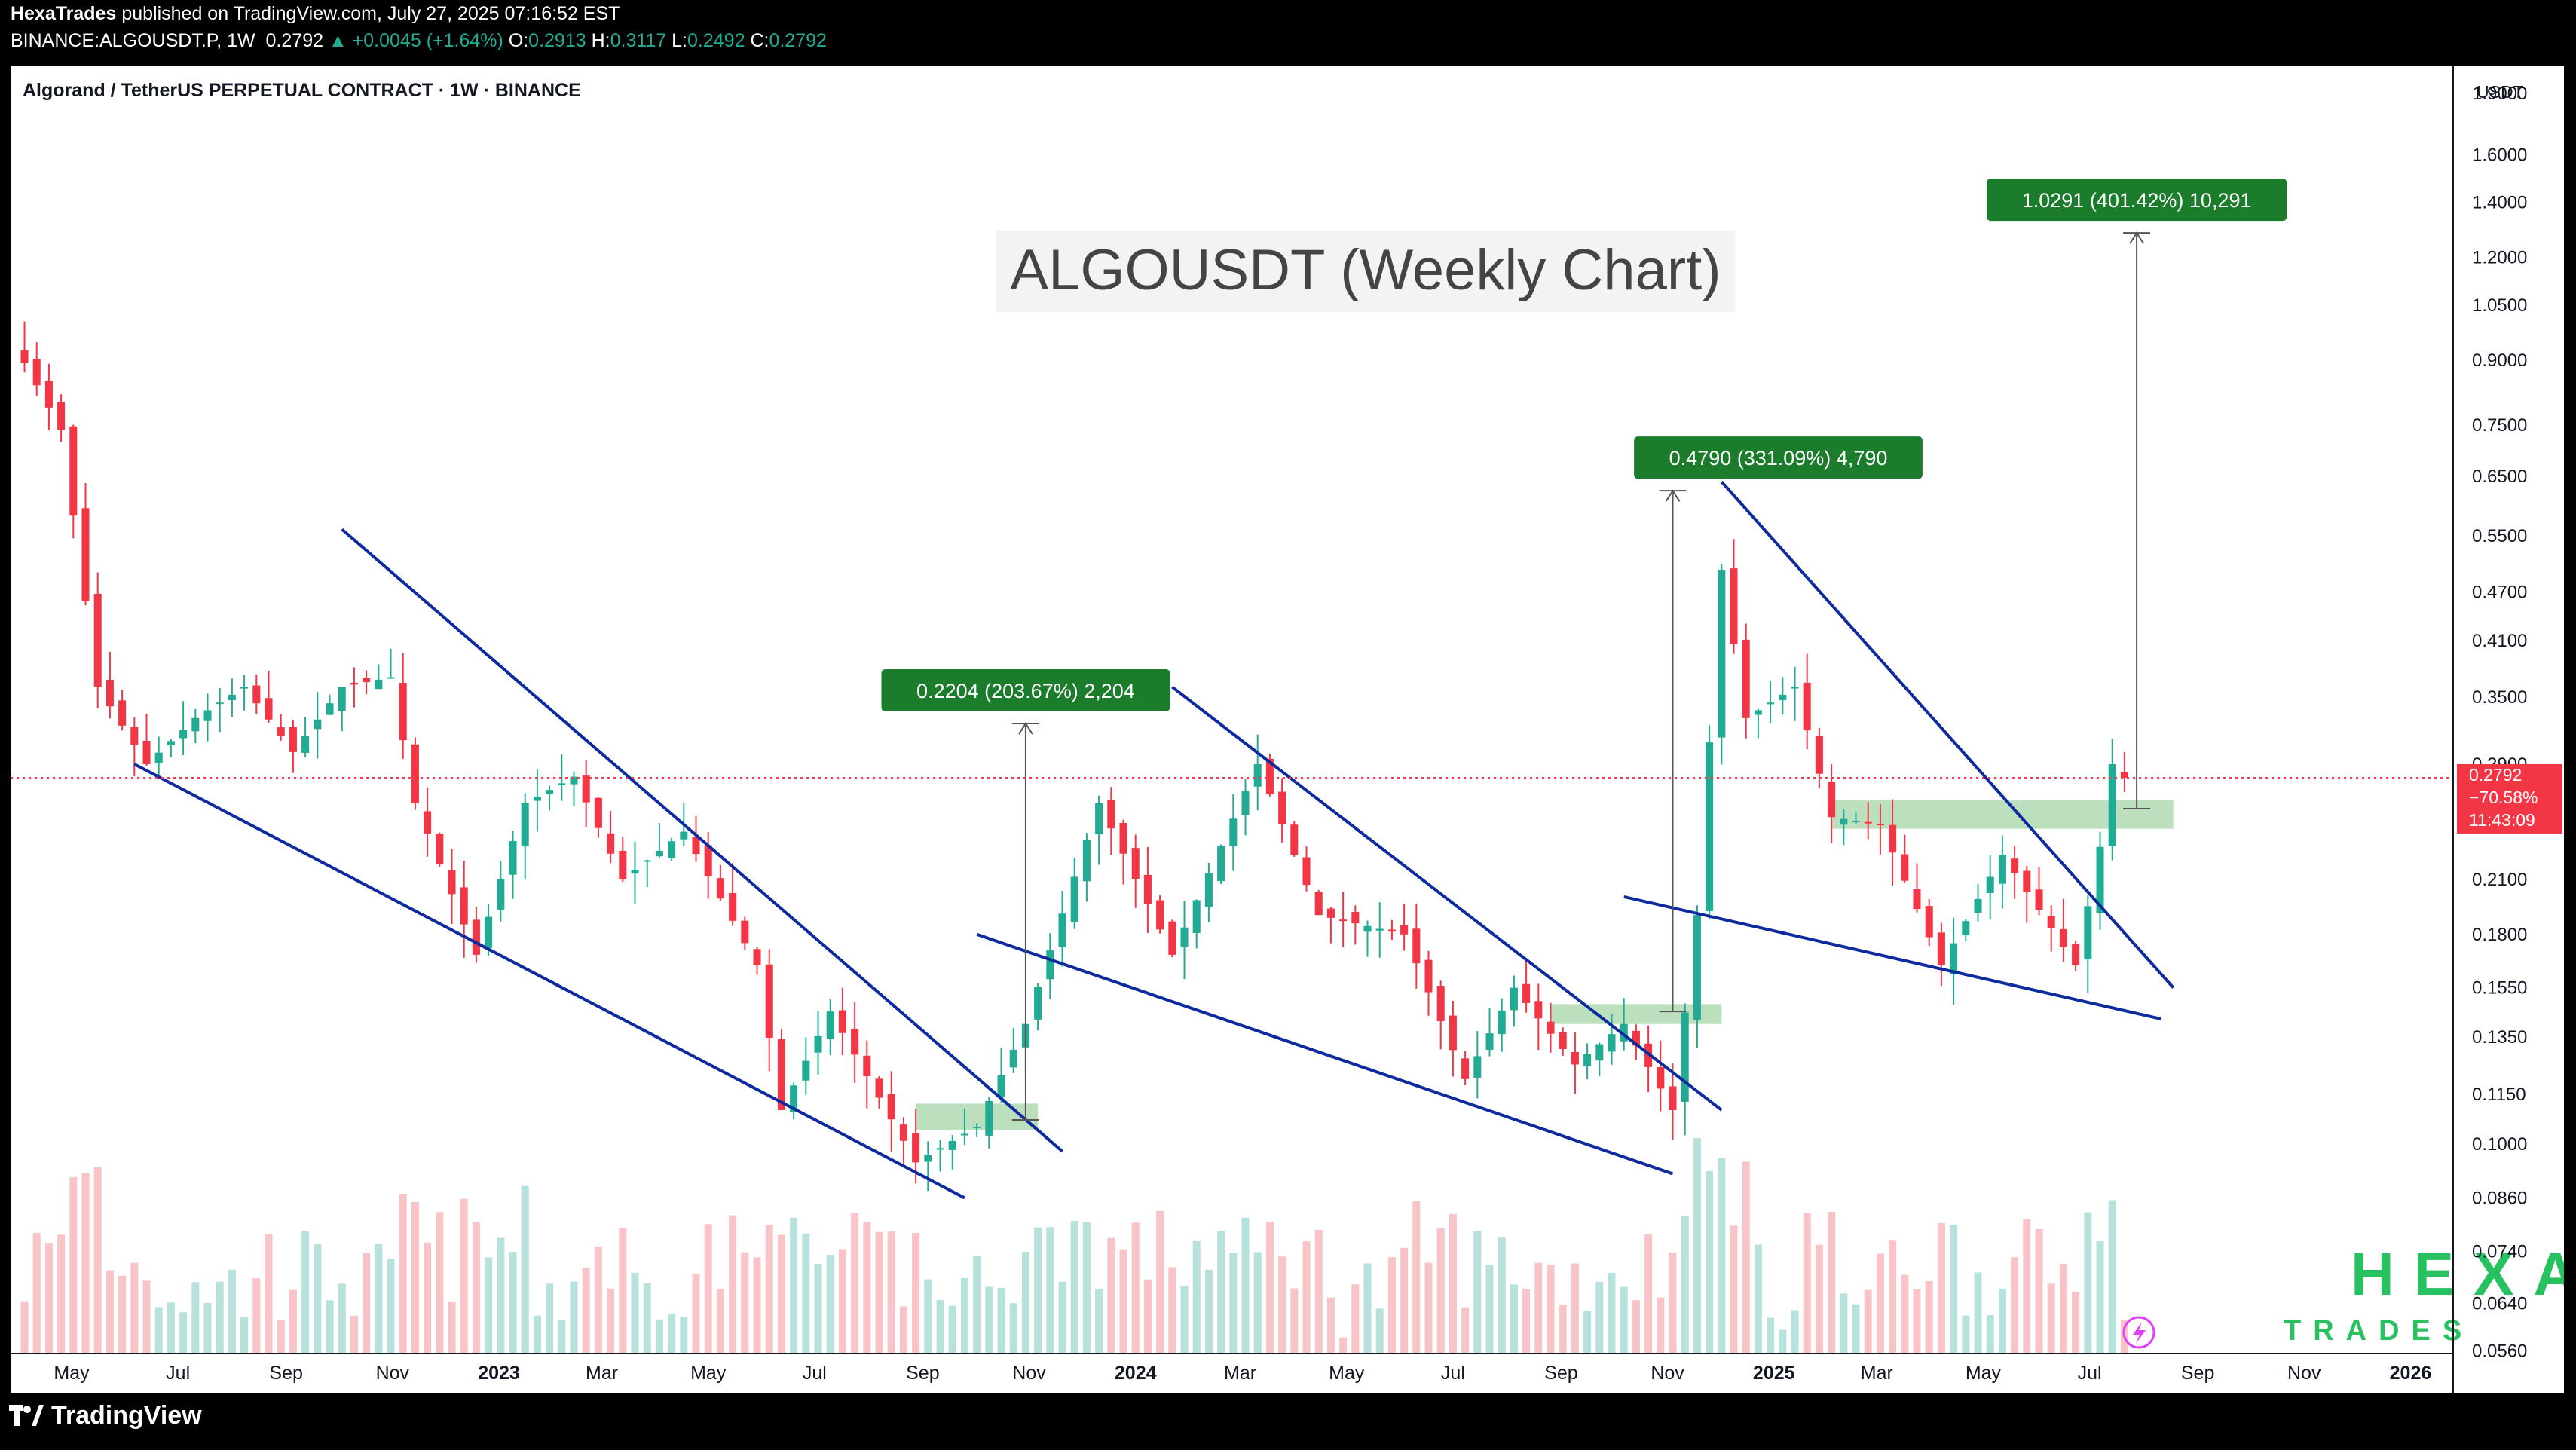 This screenshot has height=1450, width=2576. Describe the element at coordinates (2138, 1332) in the screenshot. I see `lightning-icon` at that location.